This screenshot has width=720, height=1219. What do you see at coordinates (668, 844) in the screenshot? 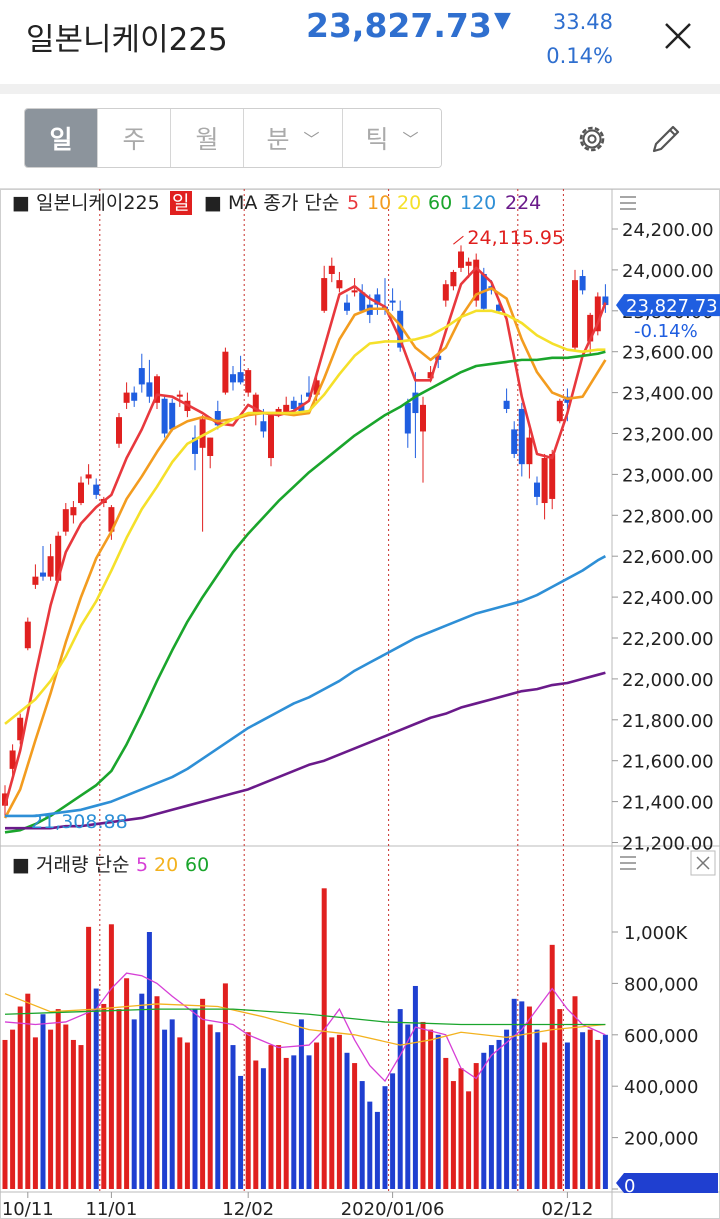
I see `y-tick-label: 21,200.00` at bounding box center [668, 844].